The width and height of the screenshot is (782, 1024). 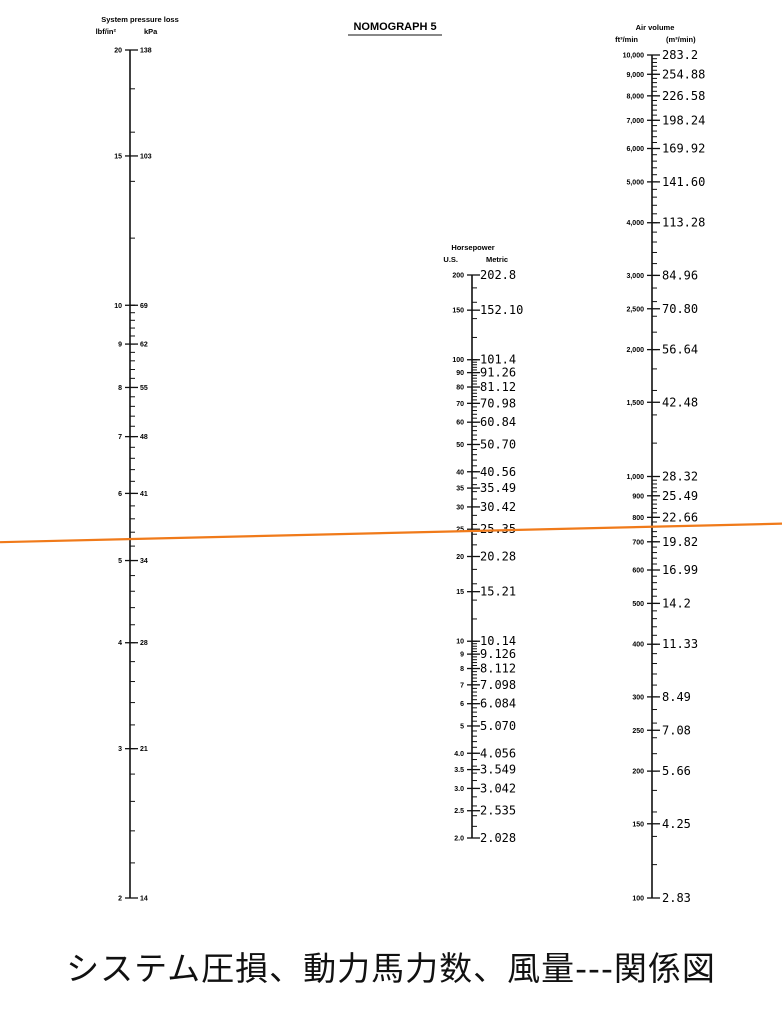 What do you see at coordinates (498, 838) in the screenshot?
I see `horsepower-metric-label: 2.028` at bounding box center [498, 838].